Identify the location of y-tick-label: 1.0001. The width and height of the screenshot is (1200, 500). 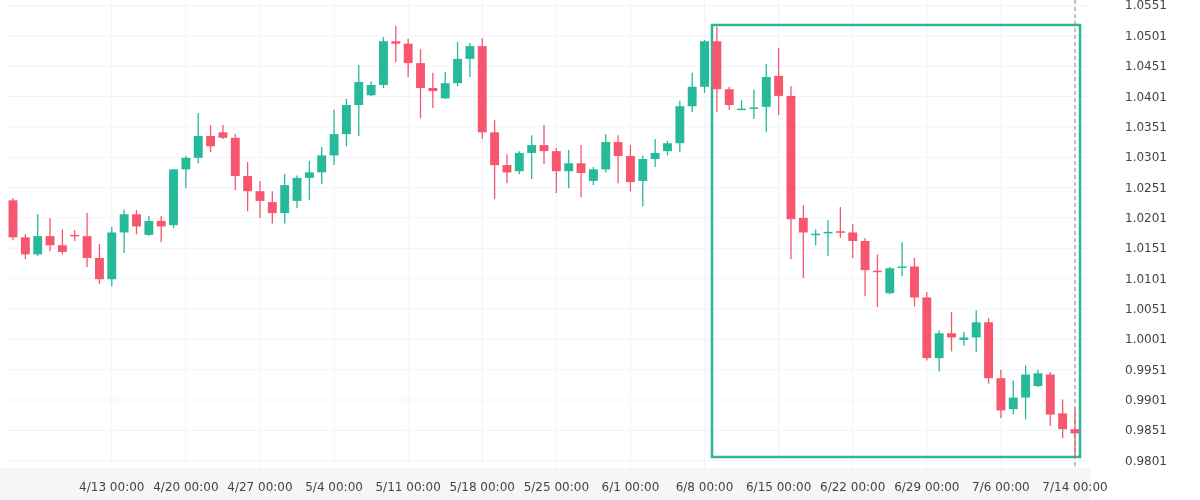
(1146, 339).